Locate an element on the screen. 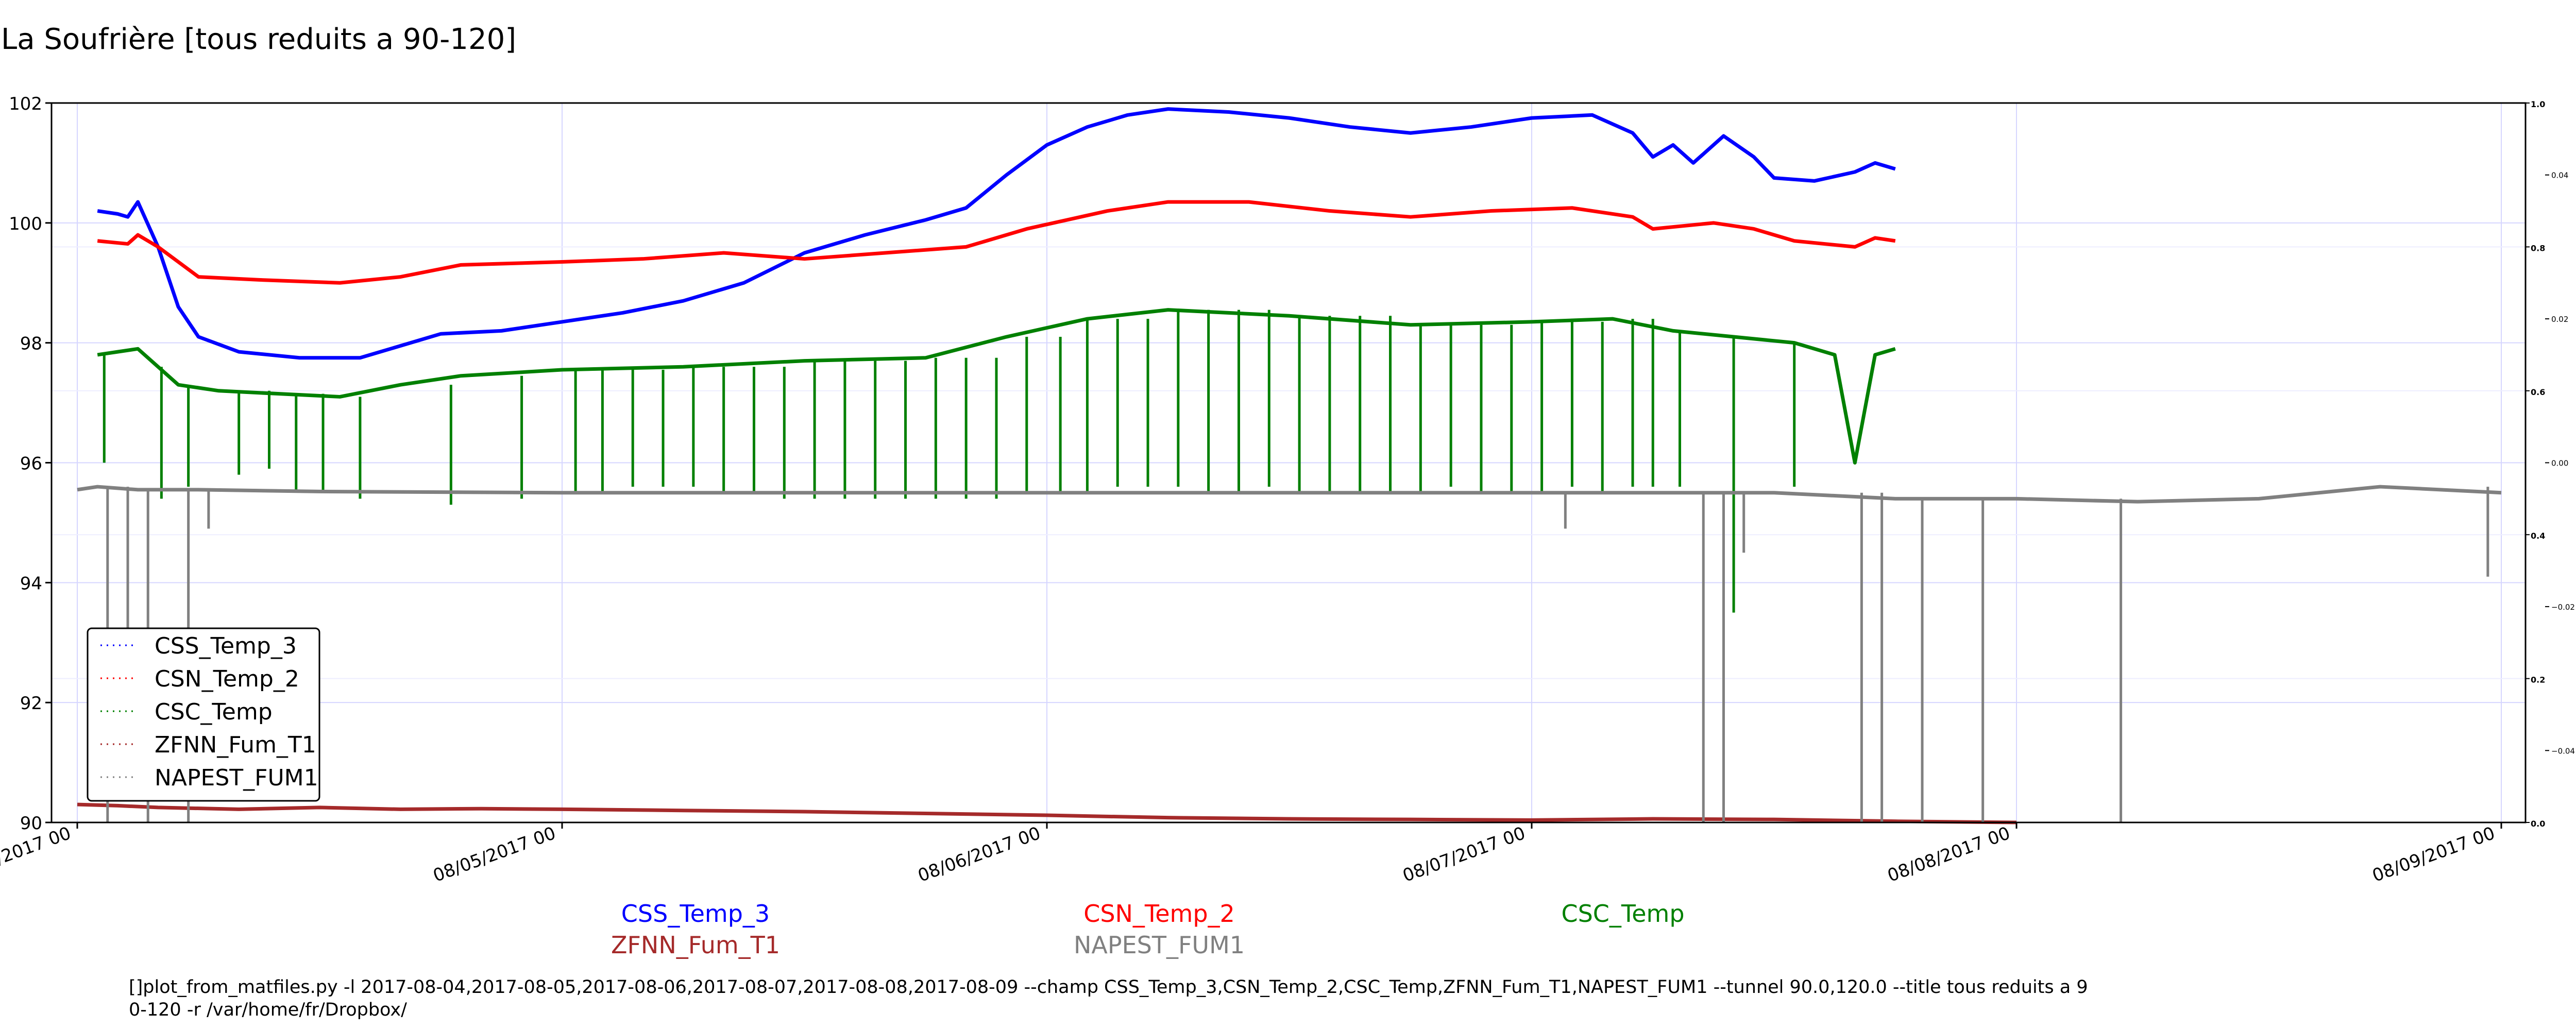  x-tick-label: 08/05/2017 00 is located at coordinates (494, 855).